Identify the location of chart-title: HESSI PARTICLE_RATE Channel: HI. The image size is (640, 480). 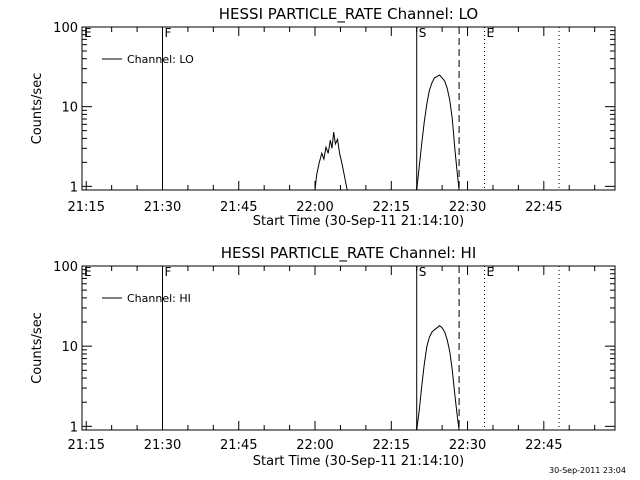
(349, 253).